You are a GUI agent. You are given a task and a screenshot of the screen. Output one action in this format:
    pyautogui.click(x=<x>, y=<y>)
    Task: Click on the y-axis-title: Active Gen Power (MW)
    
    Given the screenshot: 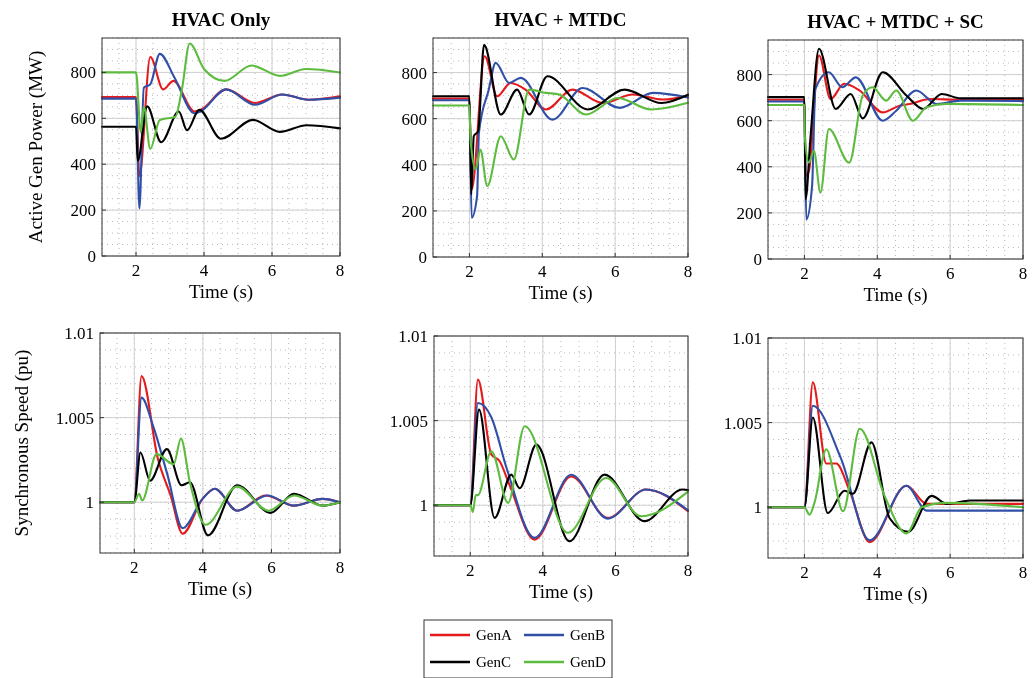 What is the action you would take?
    pyautogui.click(x=36, y=147)
    